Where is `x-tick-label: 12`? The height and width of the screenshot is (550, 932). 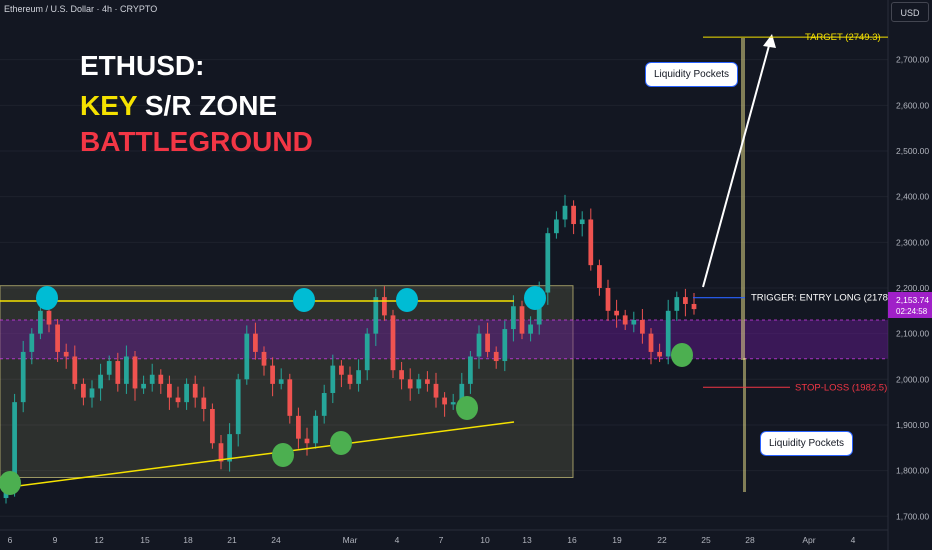
x-tick-label: 12 is located at coordinates (99, 540).